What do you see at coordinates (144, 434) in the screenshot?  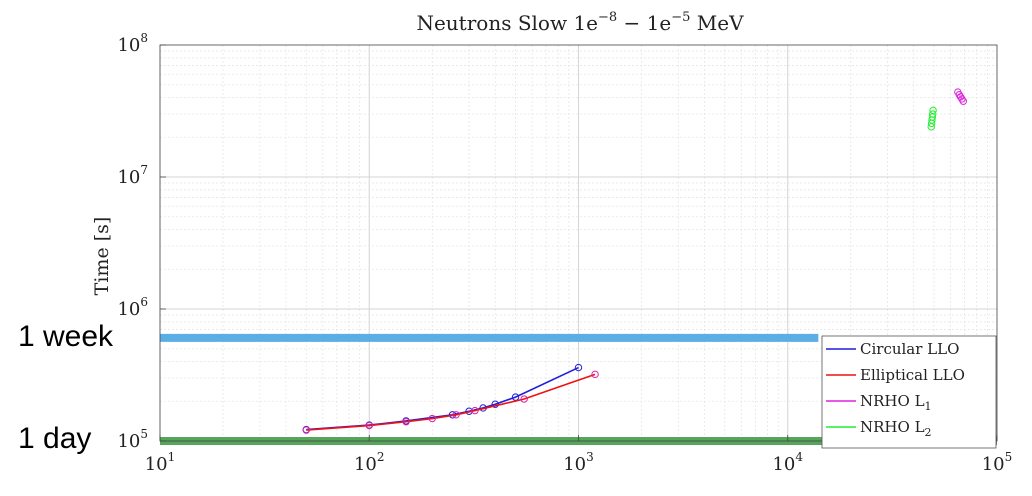 I see `y-tick-exponent: 5` at bounding box center [144, 434].